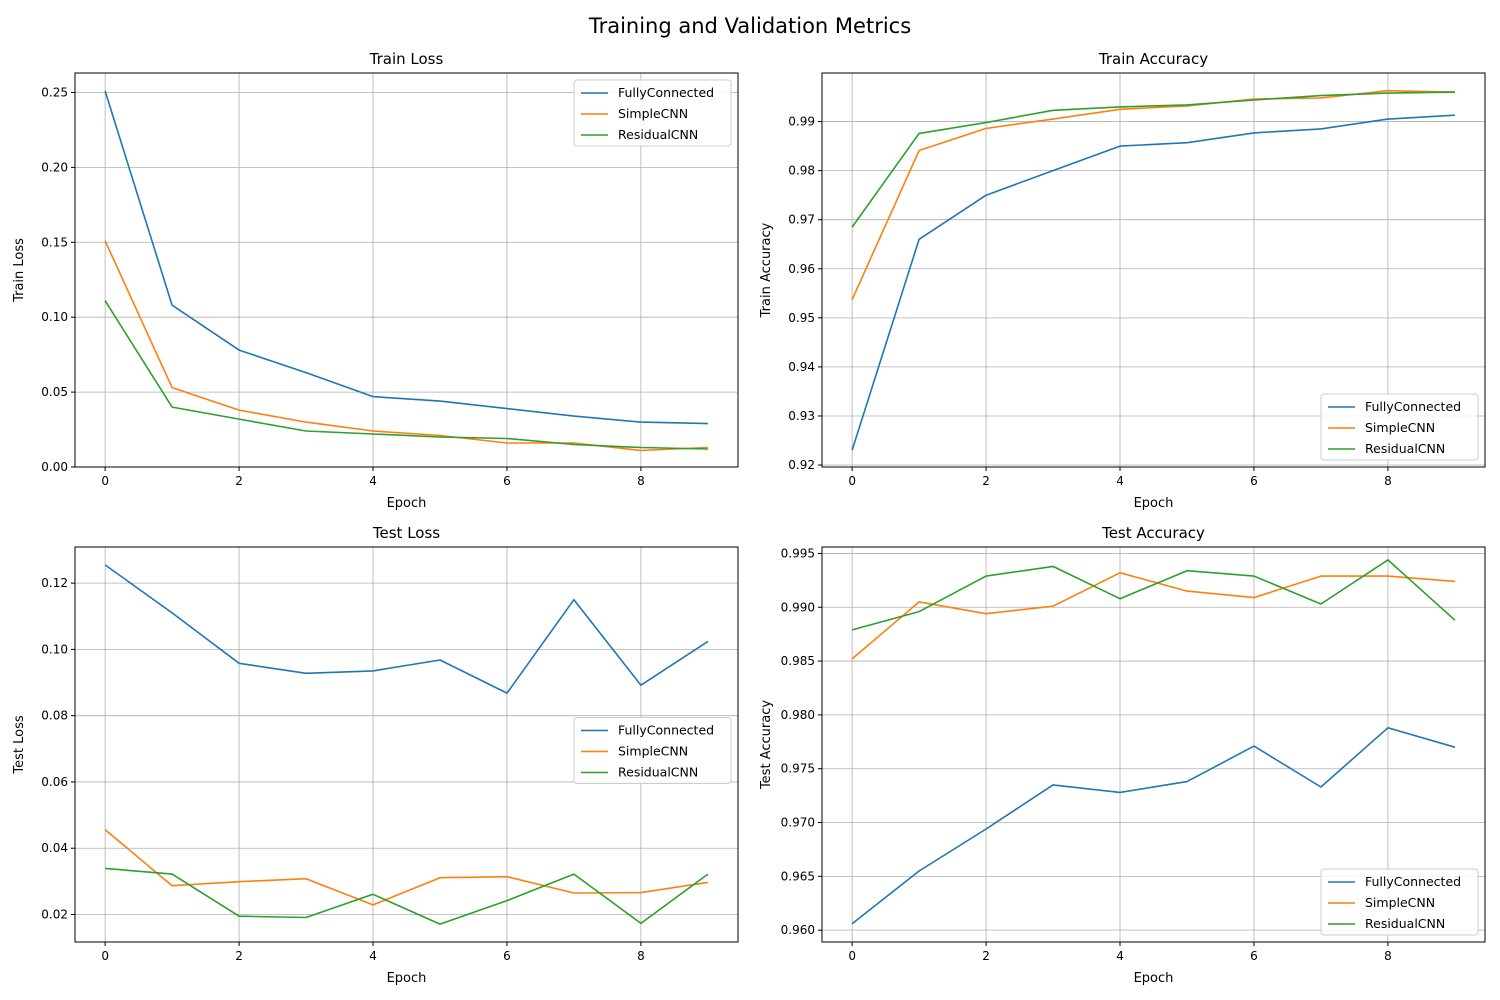  What do you see at coordinates (406, 59) in the screenshot?
I see `chart-train-loss-title: Train Loss` at bounding box center [406, 59].